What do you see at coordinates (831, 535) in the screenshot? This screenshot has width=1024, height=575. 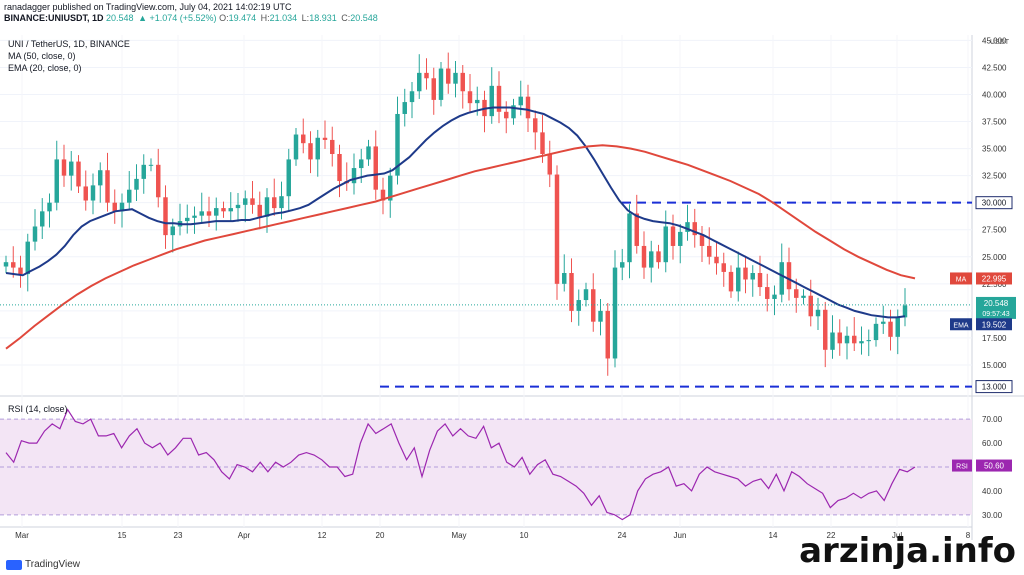 I see `time-tick-label: 22` at bounding box center [831, 535].